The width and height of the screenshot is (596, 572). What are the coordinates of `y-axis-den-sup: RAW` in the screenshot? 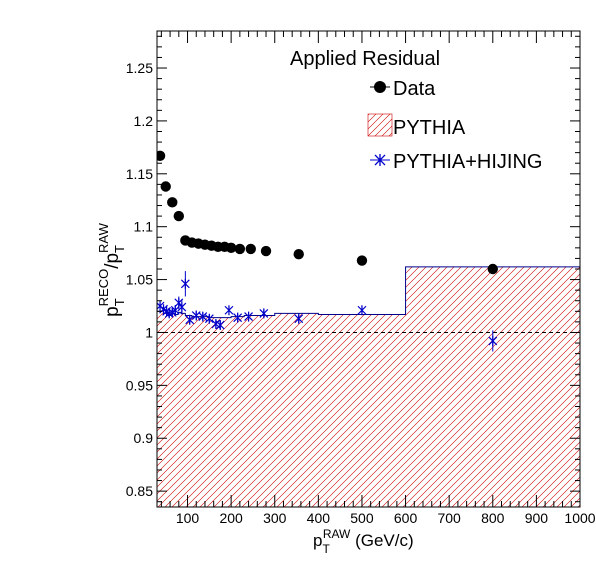 It's located at (103, 237).